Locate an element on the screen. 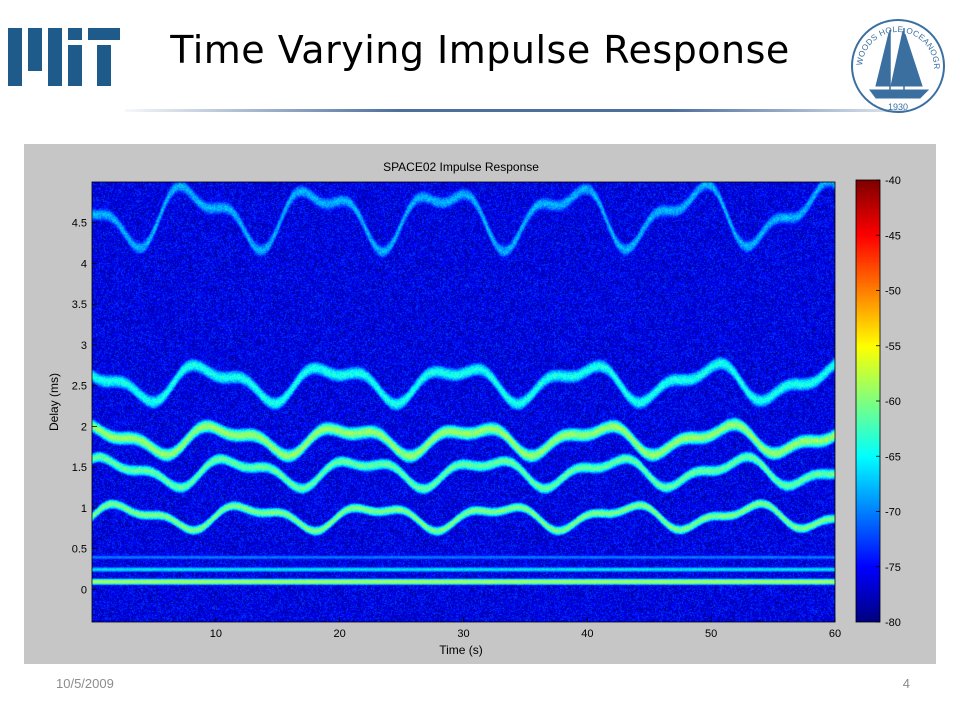  y-tick-label: 1 is located at coordinates (84, 509).